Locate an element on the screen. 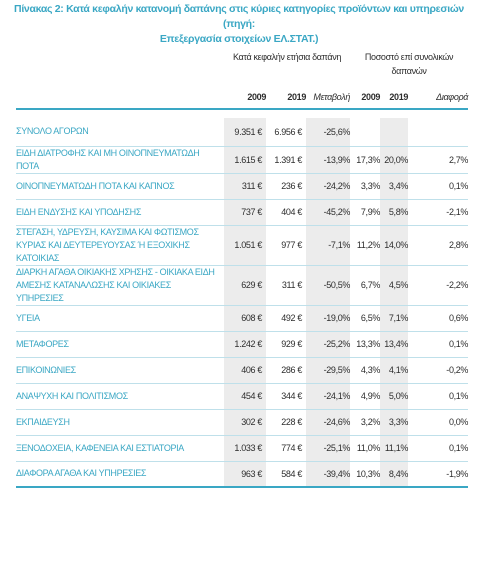  cell-2009: 454 € is located at coordinates (245, 396).